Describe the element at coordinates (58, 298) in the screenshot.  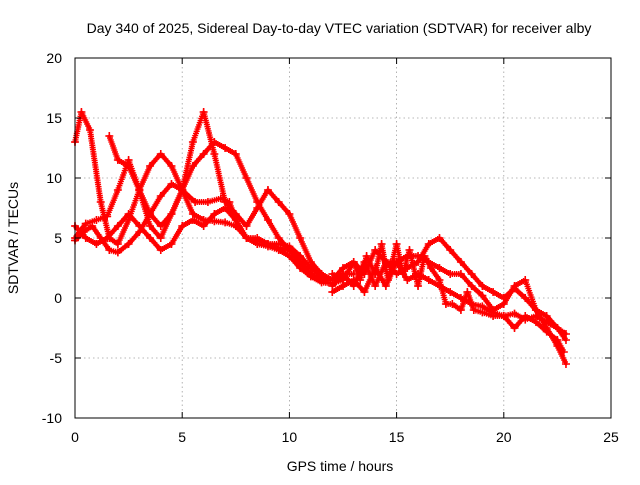
I see `y-tick-label: 0` at that location.